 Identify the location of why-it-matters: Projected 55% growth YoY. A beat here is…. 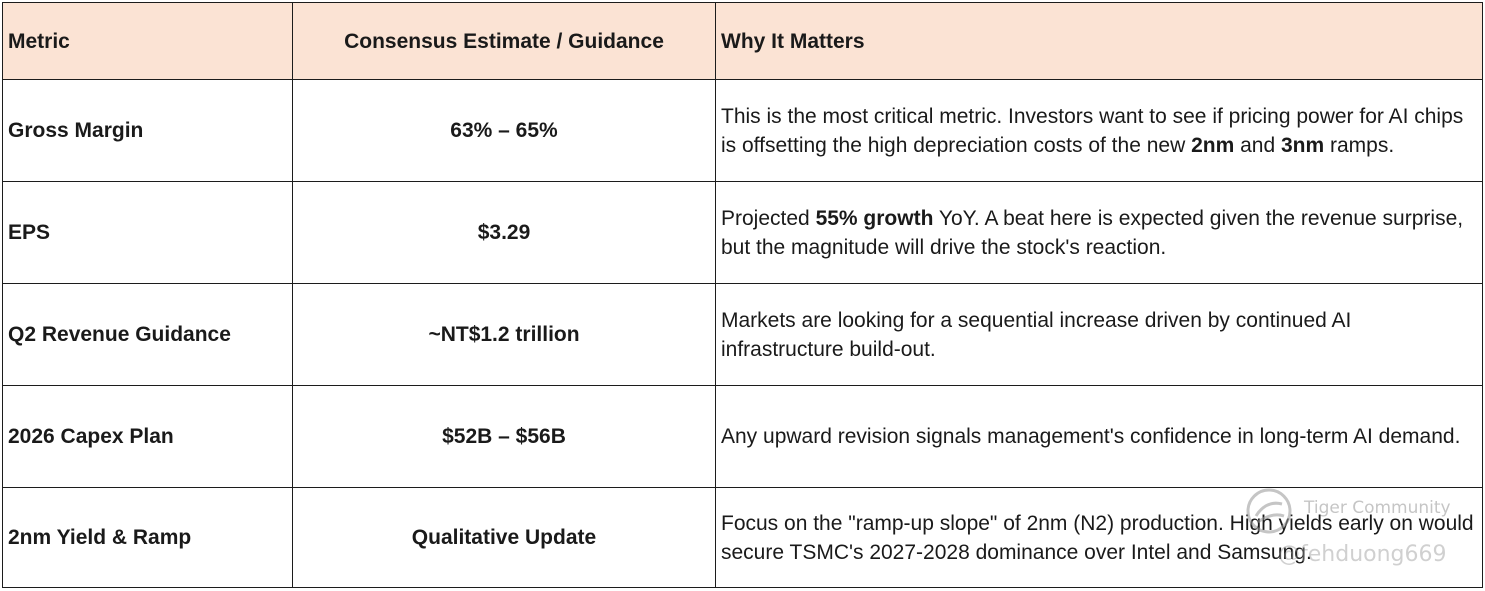
(1099, 232).